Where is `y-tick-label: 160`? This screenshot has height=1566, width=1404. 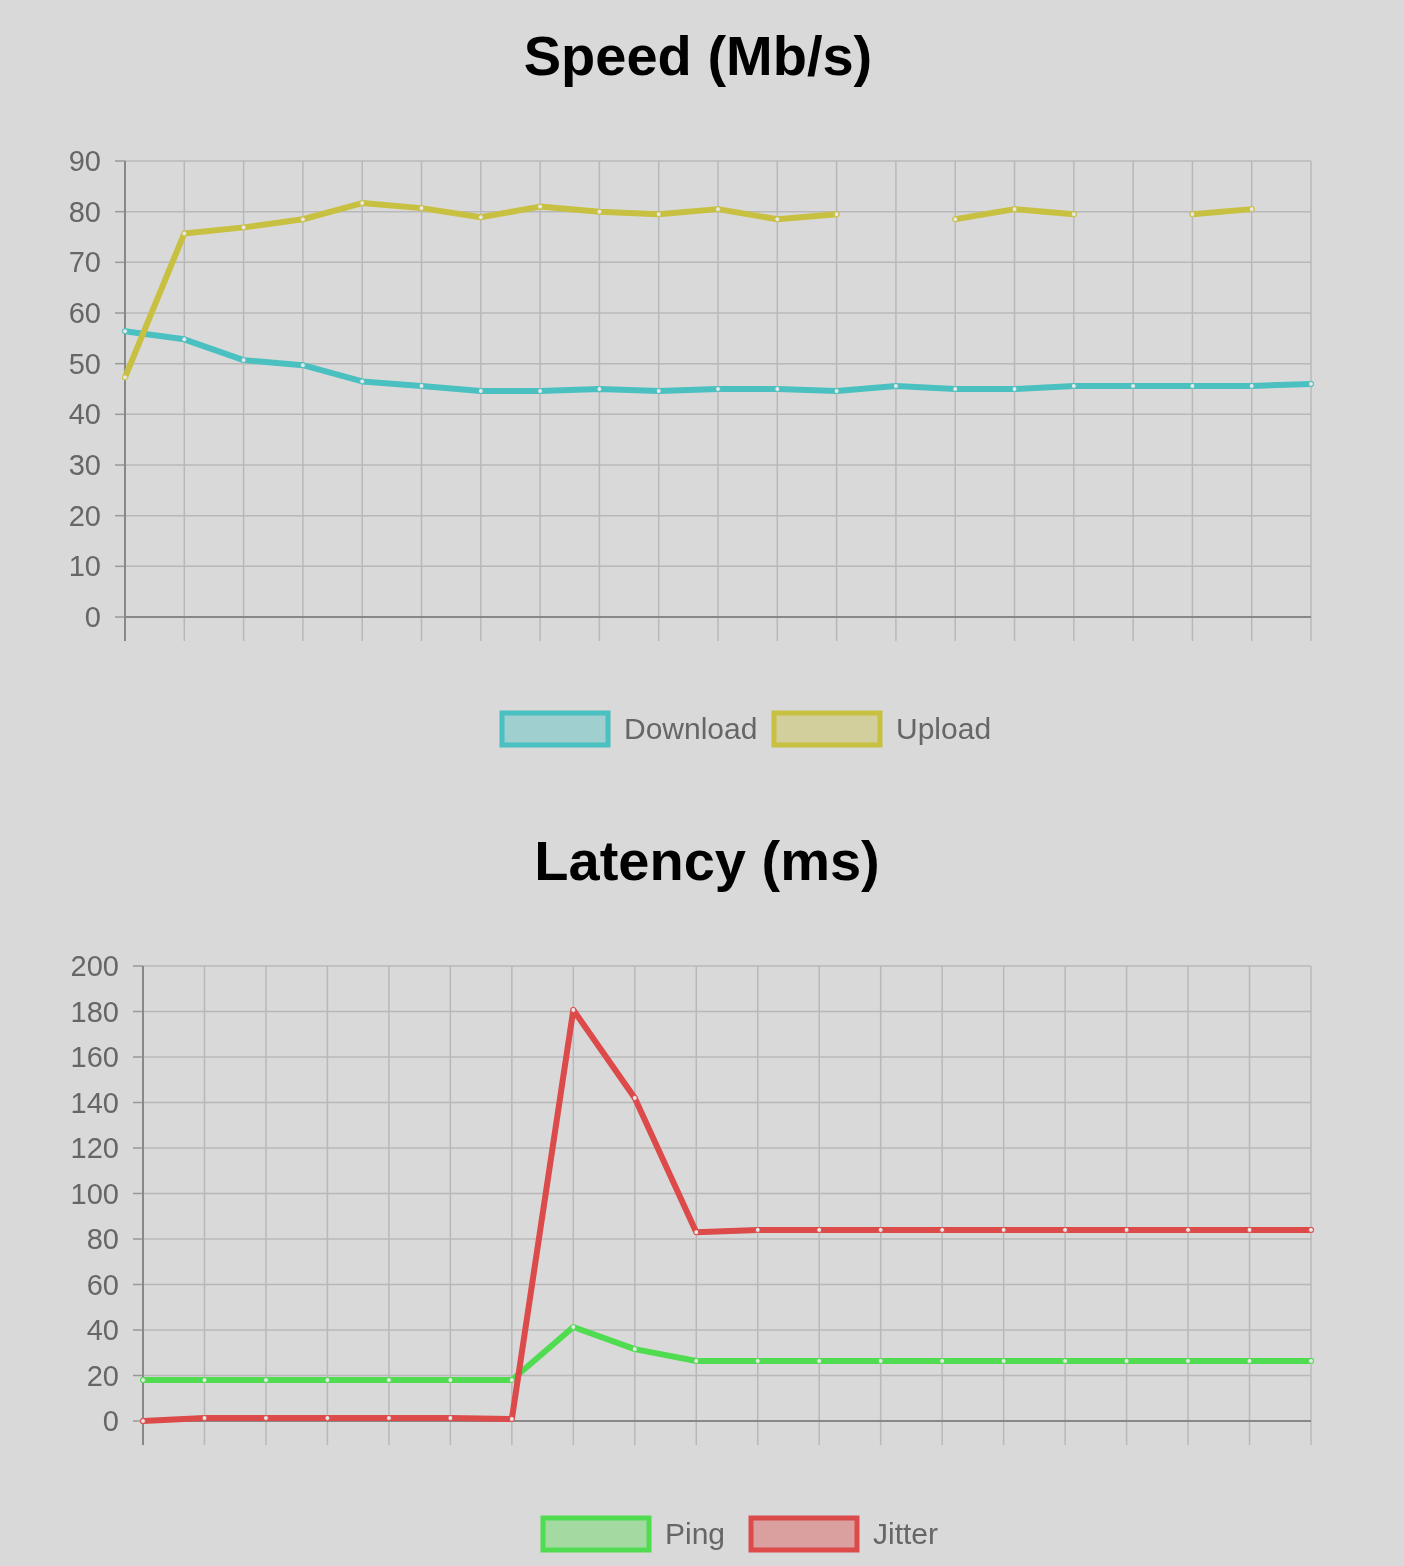
y-tick-label: 160 is located at coordinates (94, 1057).